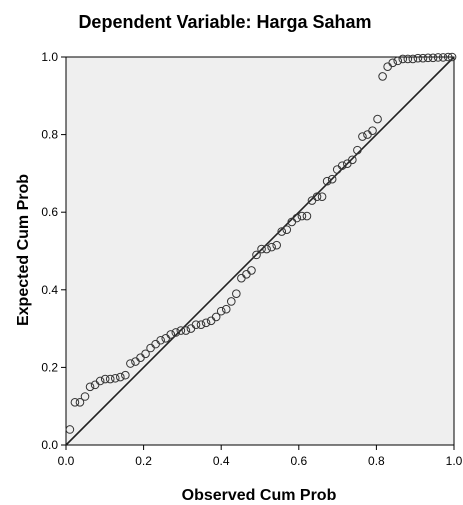 The image size is (463, 505). Describe the element at coordinates (224, 22) in the screenshot. I see `chart-title: Dependent Variable: Harga Saham` at that location.